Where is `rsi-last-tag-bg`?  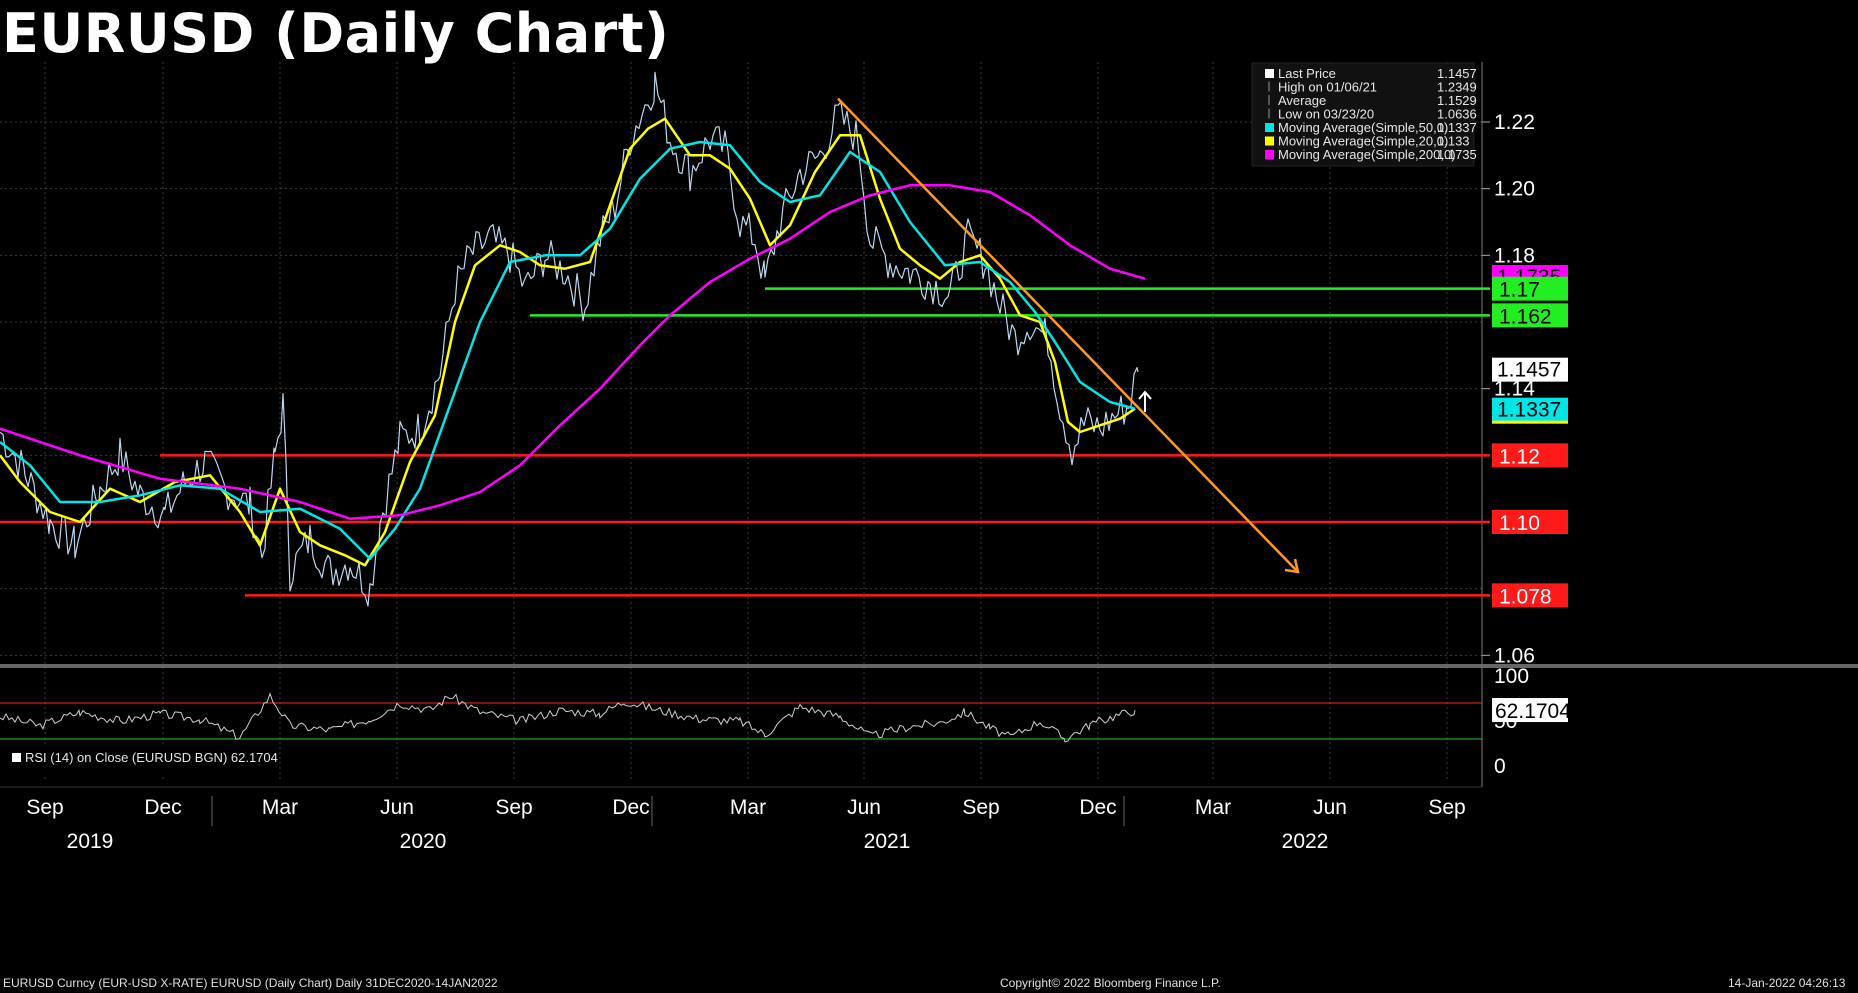 rsi-last-tag-bg is located at coordinates (1530, 710).